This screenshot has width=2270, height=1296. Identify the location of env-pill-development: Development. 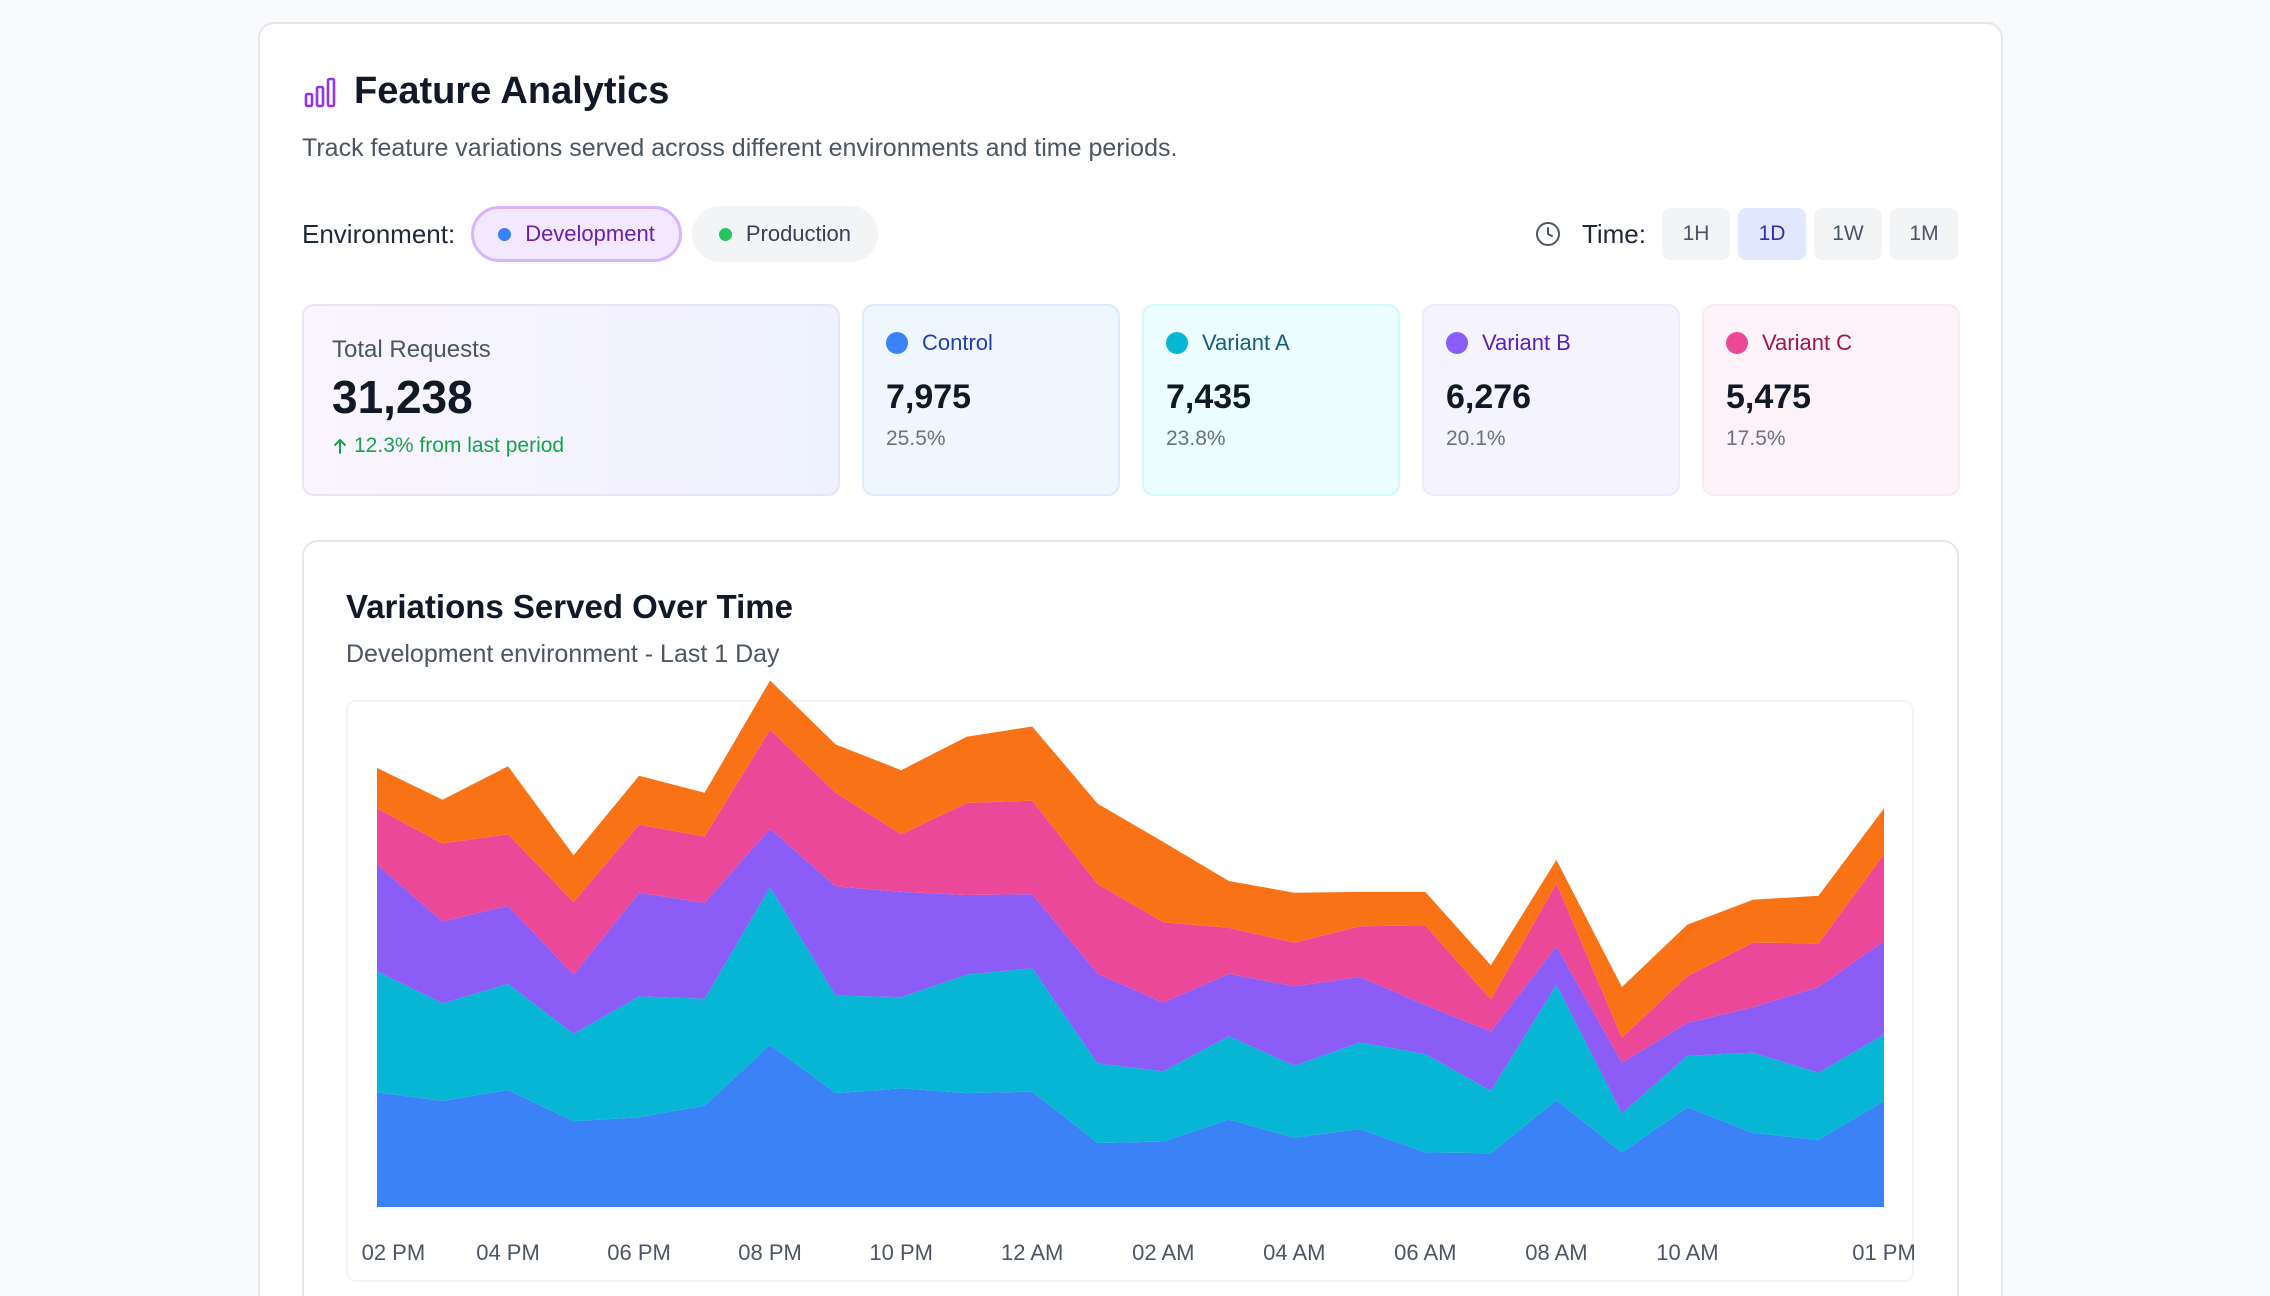
(576, 234).